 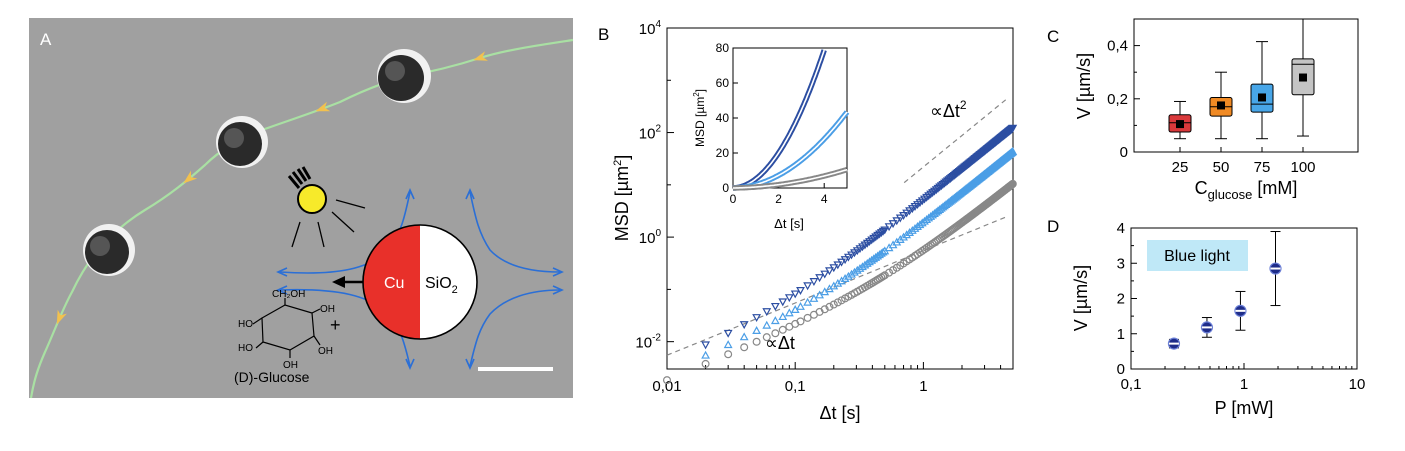 What do you see at coordinates (650, 133) in the screenshot?
I see `b-ytick-label: 10²` at bounding box center [650, 133].